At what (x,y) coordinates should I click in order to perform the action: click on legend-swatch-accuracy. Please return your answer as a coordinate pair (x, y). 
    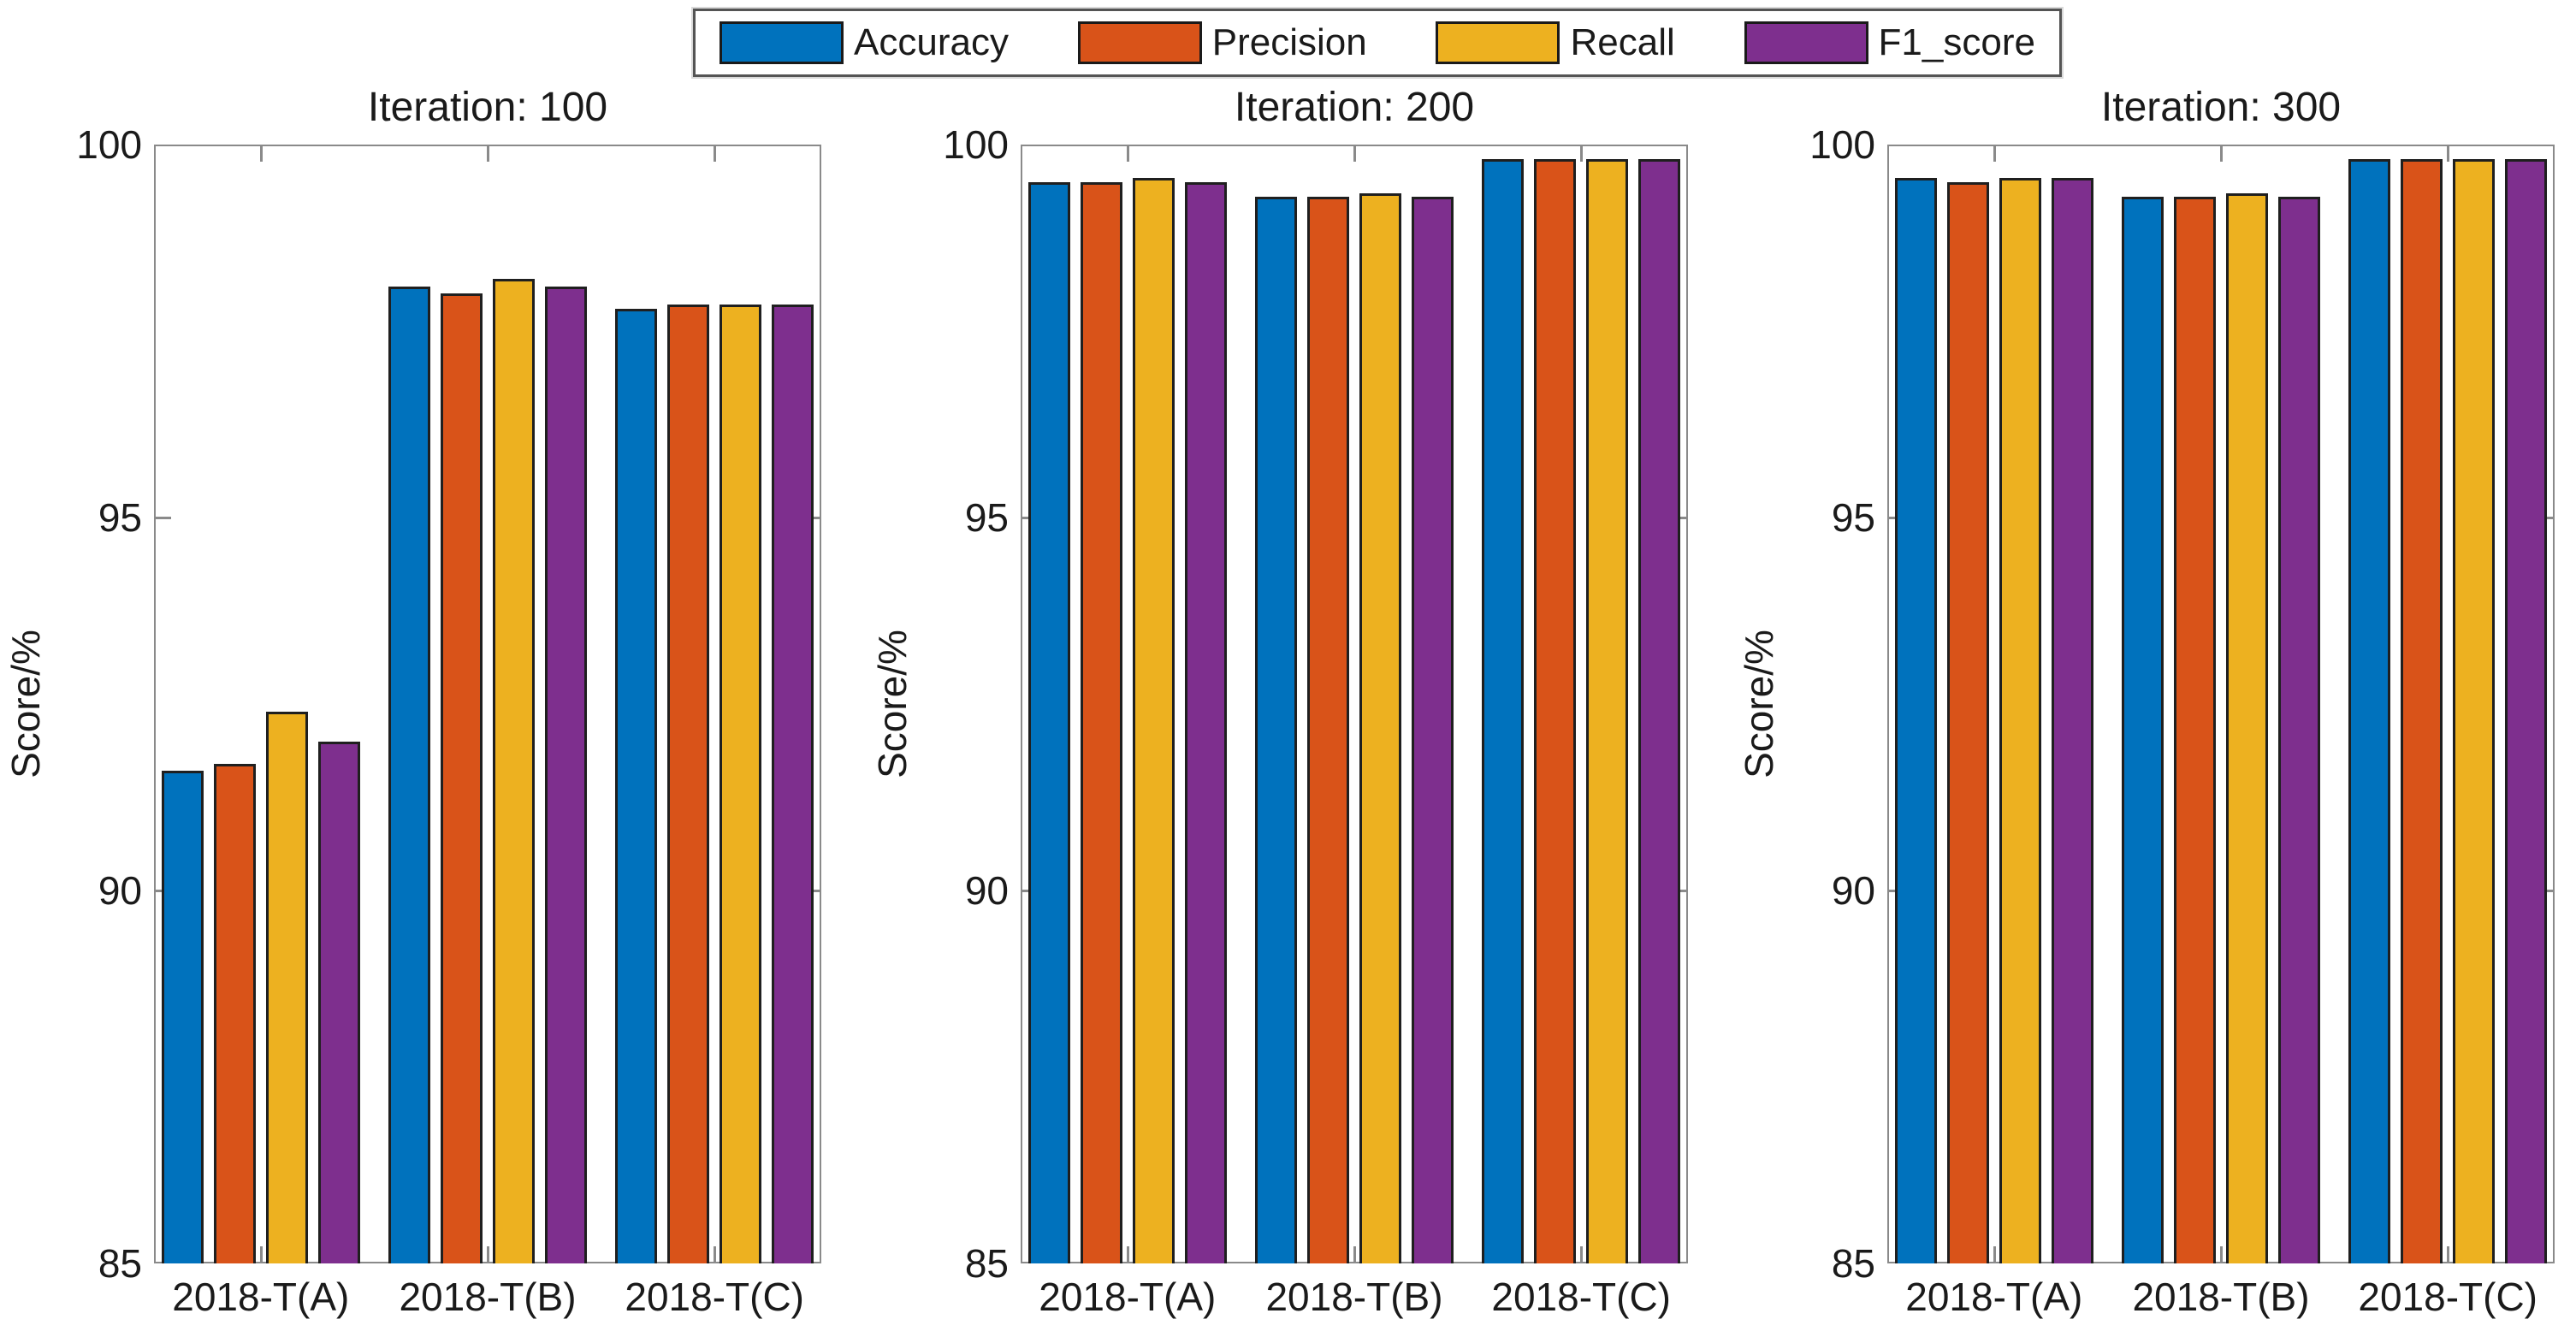
    Looking at the image, I should click on (782, 42).